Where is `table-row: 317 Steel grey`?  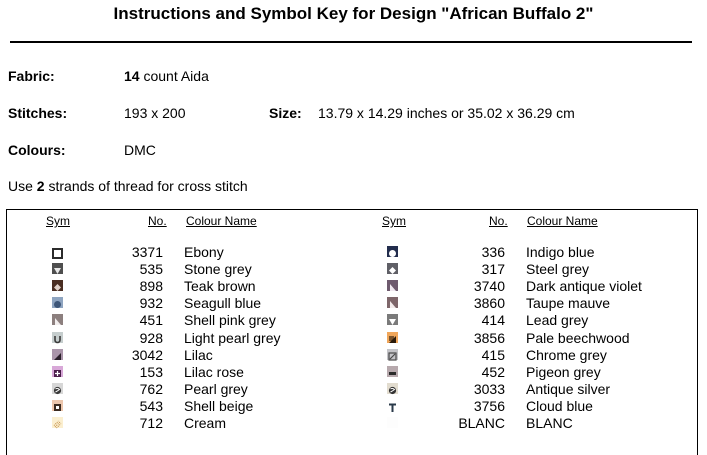
table-row: 317 Steel grey is located at coordinates (352, 269).